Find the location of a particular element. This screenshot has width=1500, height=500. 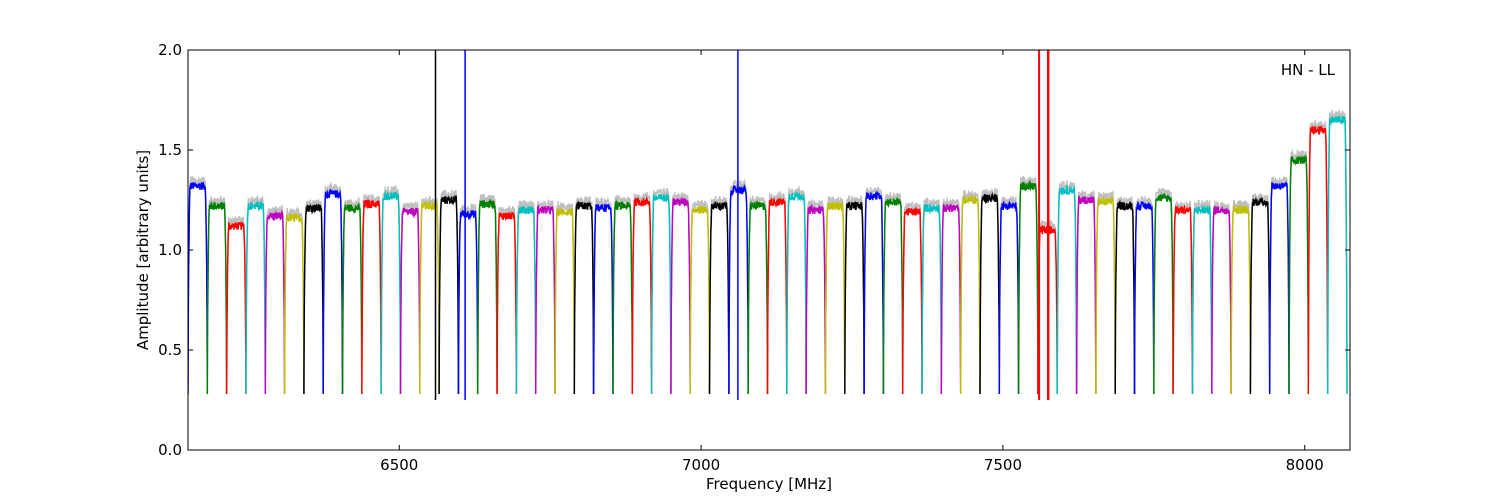

y-tick-label: 1.0 is located at coordinates (170, 250).